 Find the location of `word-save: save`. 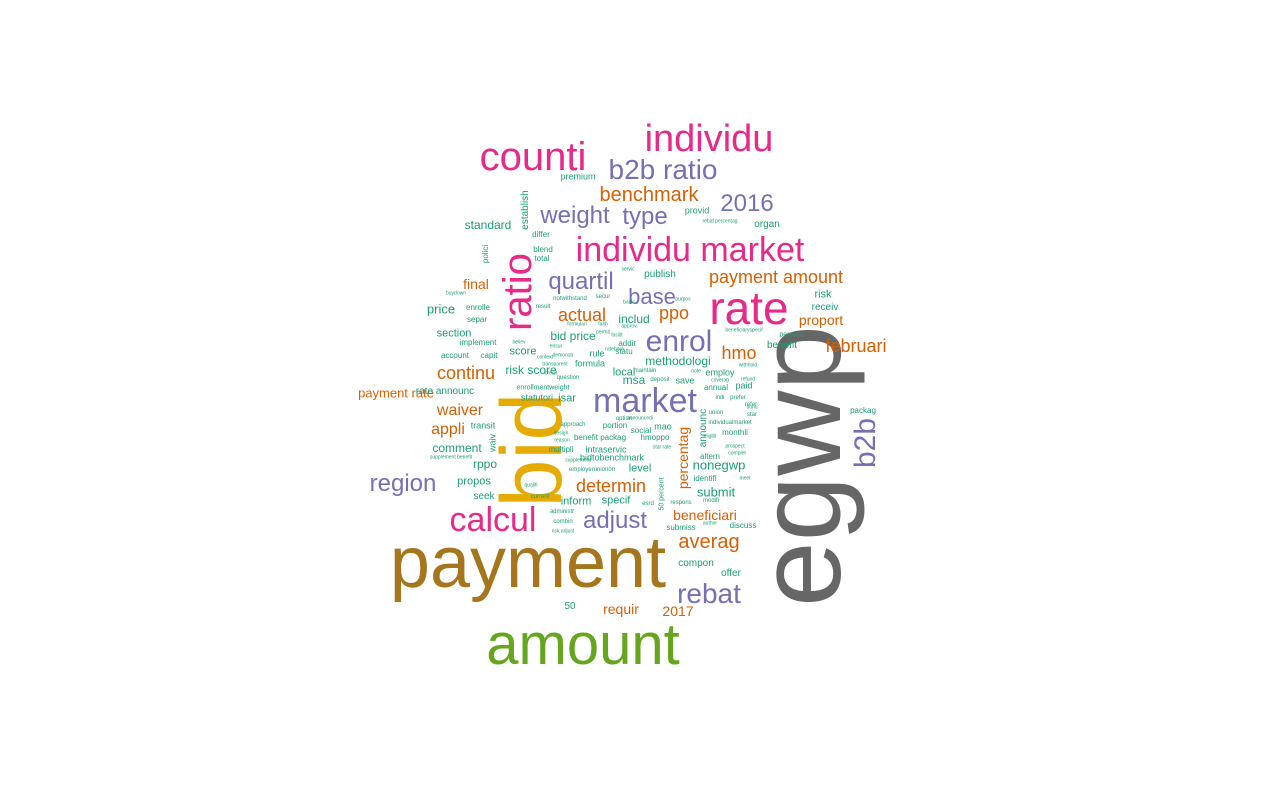

word-save: save is located at coordinates (685, 380).